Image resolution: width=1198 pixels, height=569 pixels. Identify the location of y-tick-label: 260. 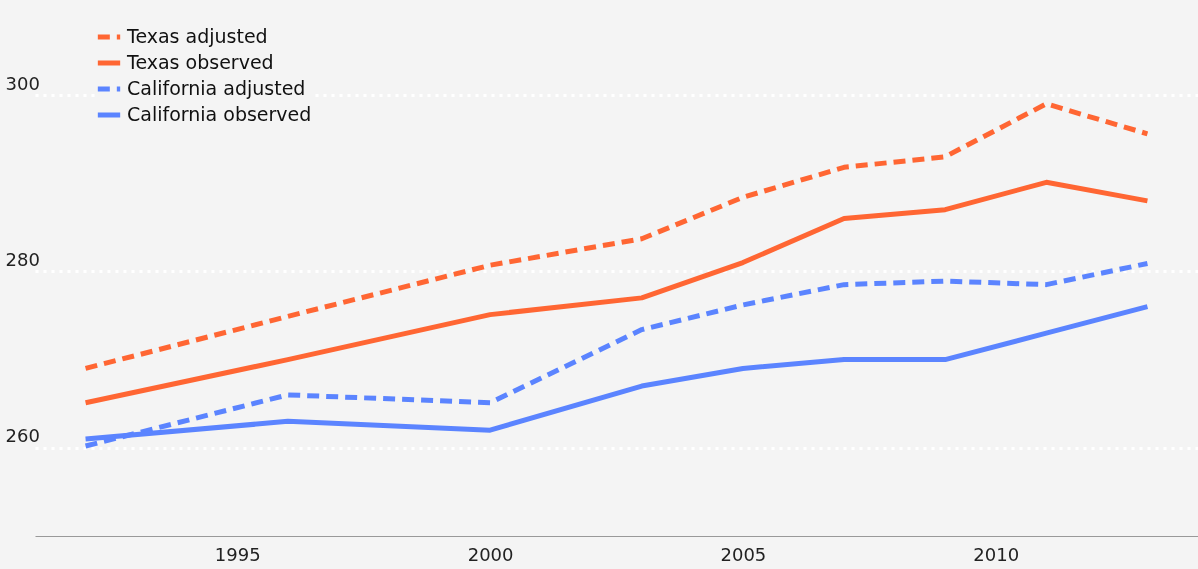
(22, 436).